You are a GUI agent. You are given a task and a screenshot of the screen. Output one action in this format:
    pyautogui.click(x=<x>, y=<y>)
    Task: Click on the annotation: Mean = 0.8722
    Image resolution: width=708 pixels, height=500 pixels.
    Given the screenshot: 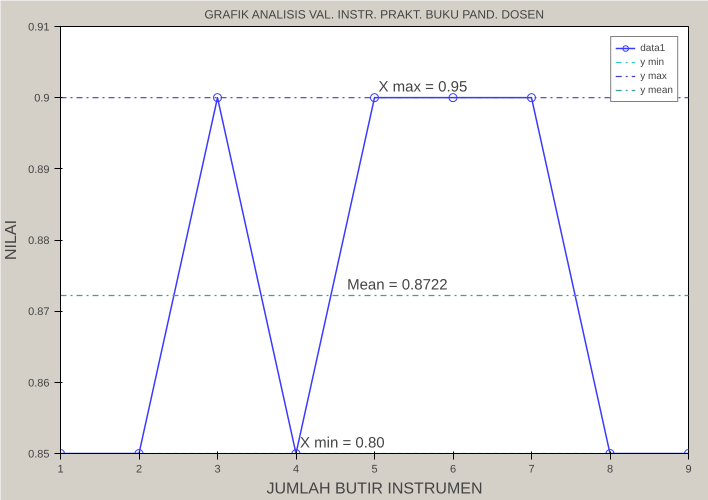 What is the action you would take?
    pyautogui.click(x=397, y=285)
    